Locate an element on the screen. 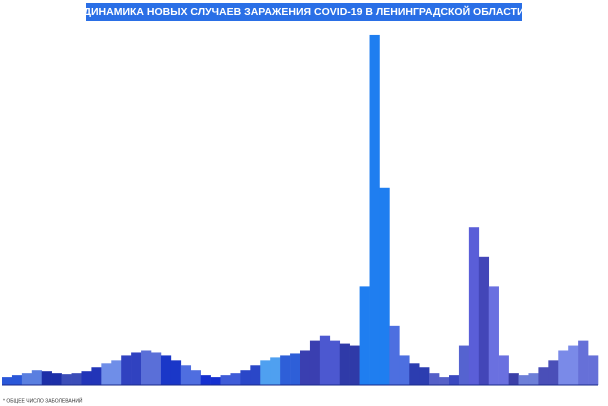 The width and height of the screenshot is (608, 406). title-banner is located at coordinates (304, 12).